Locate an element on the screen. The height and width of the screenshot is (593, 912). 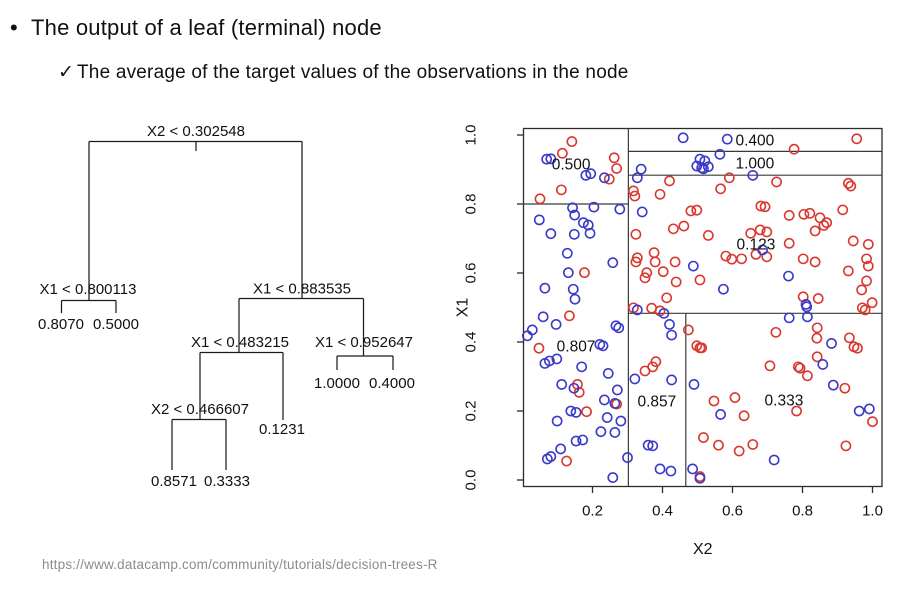
tree-node-label: X1 < 0.800113 is located at coordinates (88, 289).